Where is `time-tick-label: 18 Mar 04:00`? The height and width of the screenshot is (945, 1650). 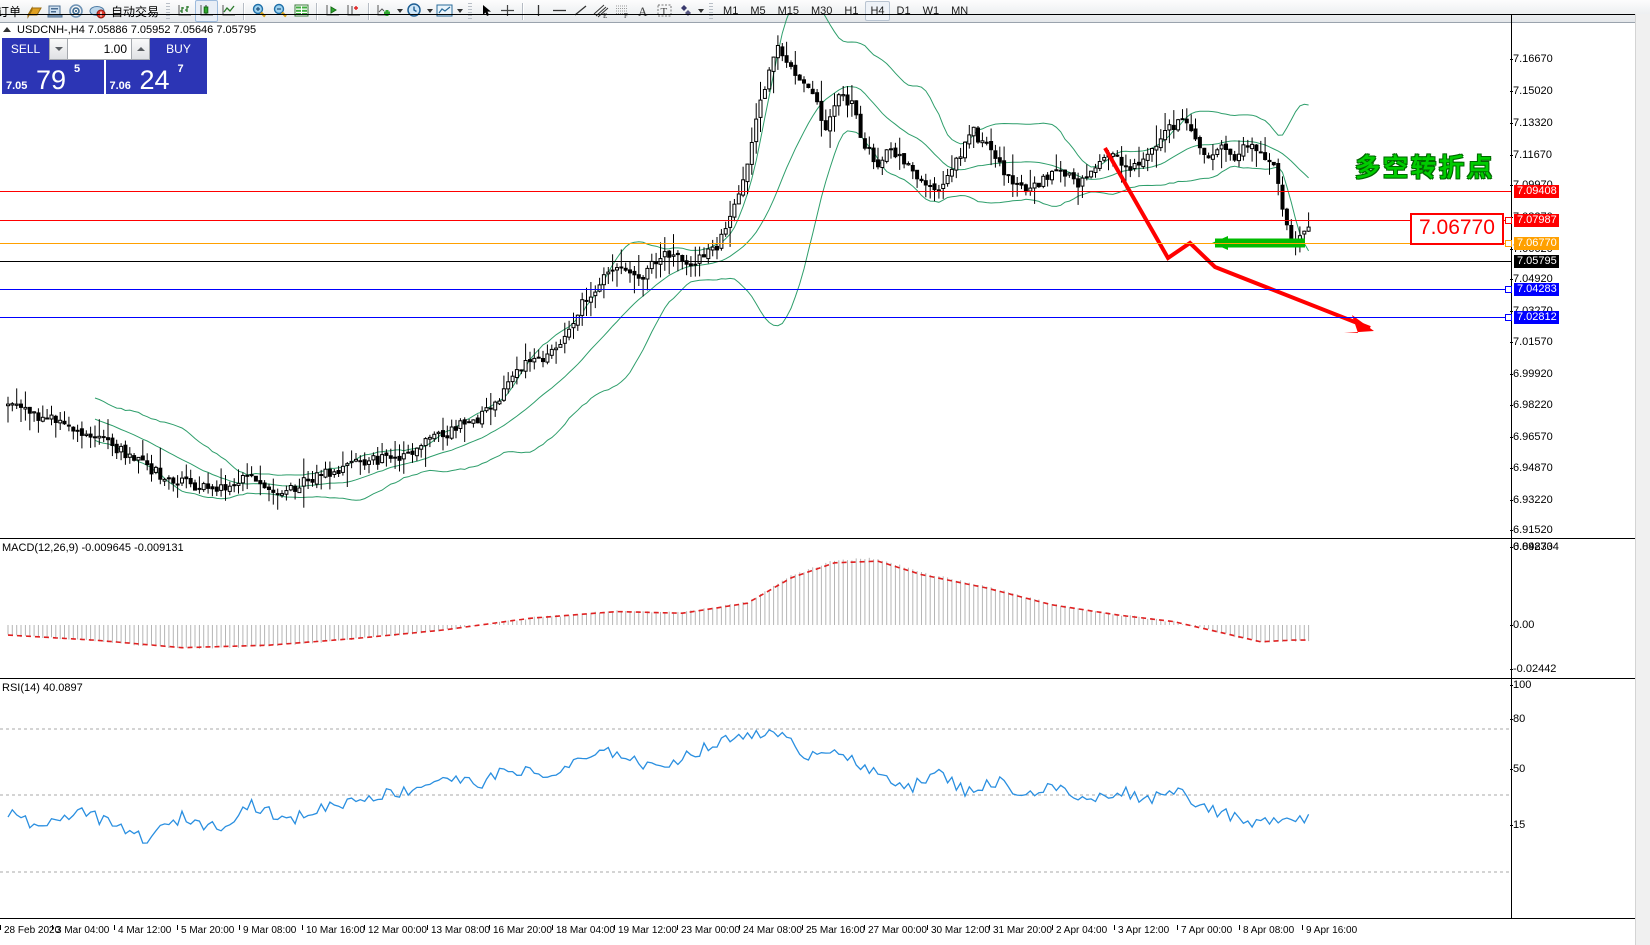
time-tick-label: 18 Mar 04:00 is located at coordinates (583, 930).